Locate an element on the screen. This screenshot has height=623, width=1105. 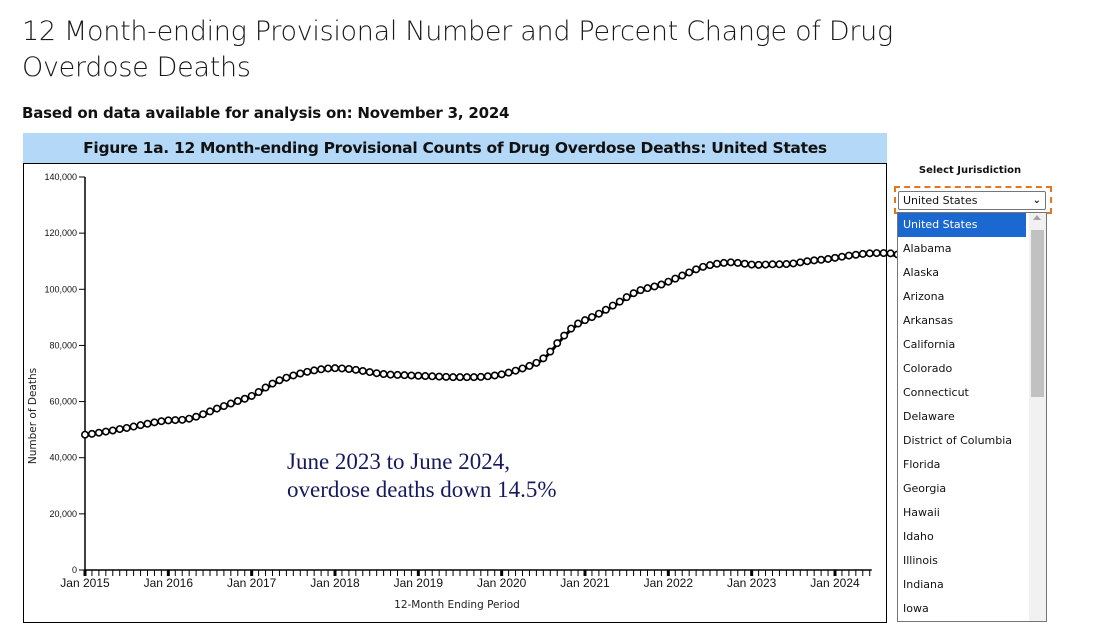
scroll-up-arrow-icon is located at coordinates (1037, 217).